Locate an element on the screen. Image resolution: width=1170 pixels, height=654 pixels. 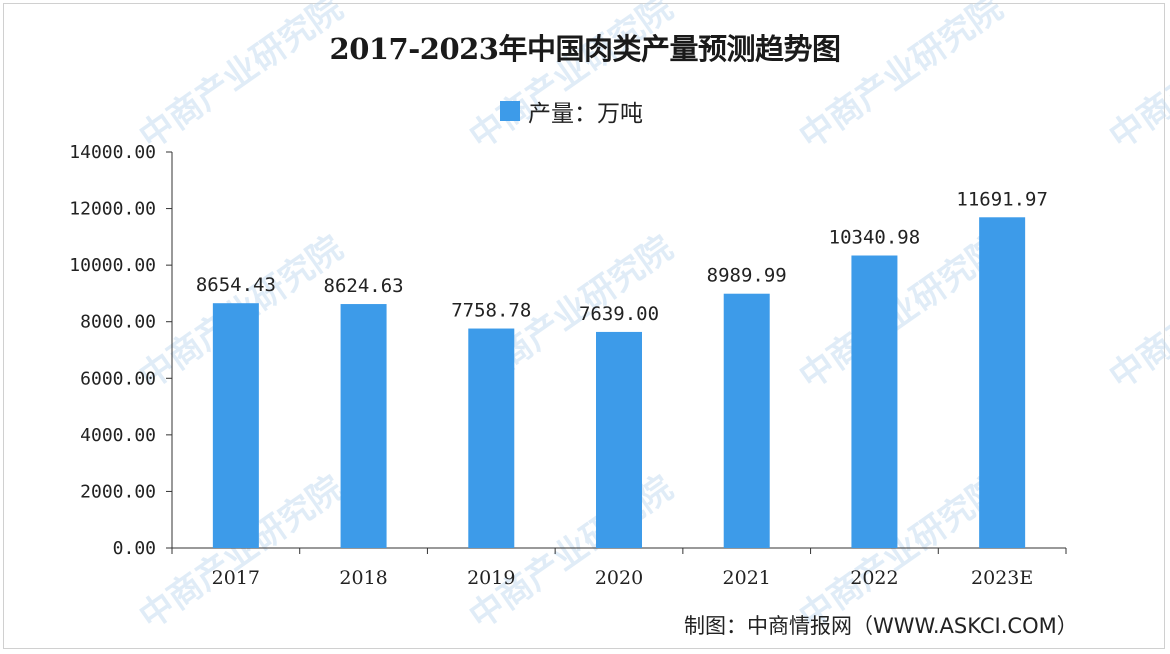
y-tick-label: 14000.00 is located at coordinates (112, 152).